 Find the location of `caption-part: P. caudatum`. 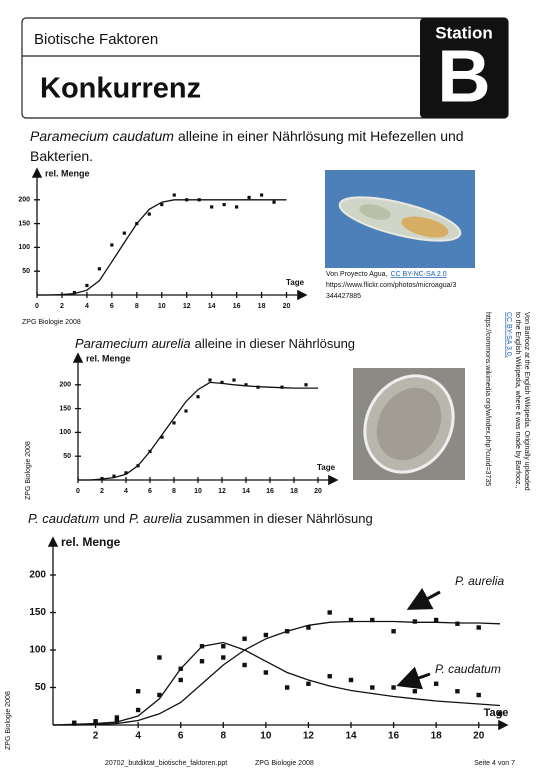

caption-part: P. caudatum is located at coordinates (63, 518).